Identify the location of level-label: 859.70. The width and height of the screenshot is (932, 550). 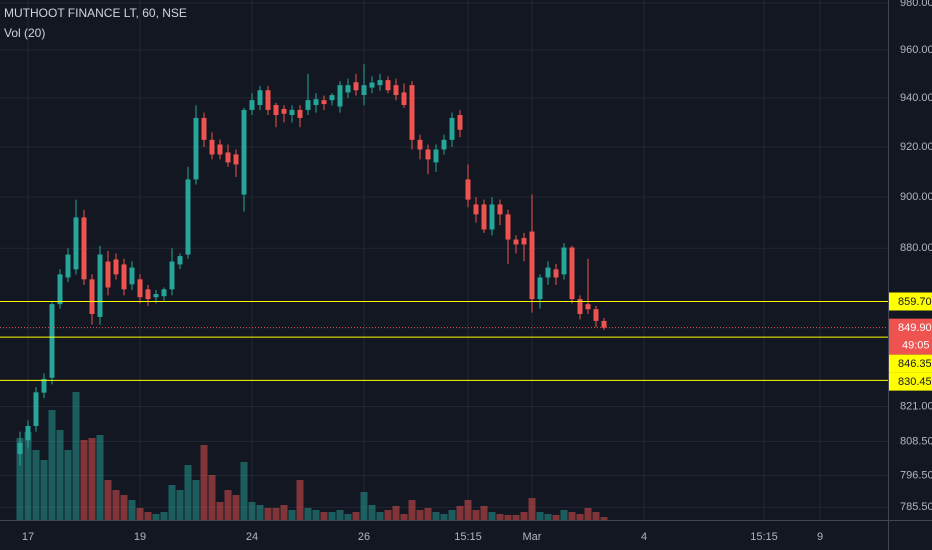
(915, 302).